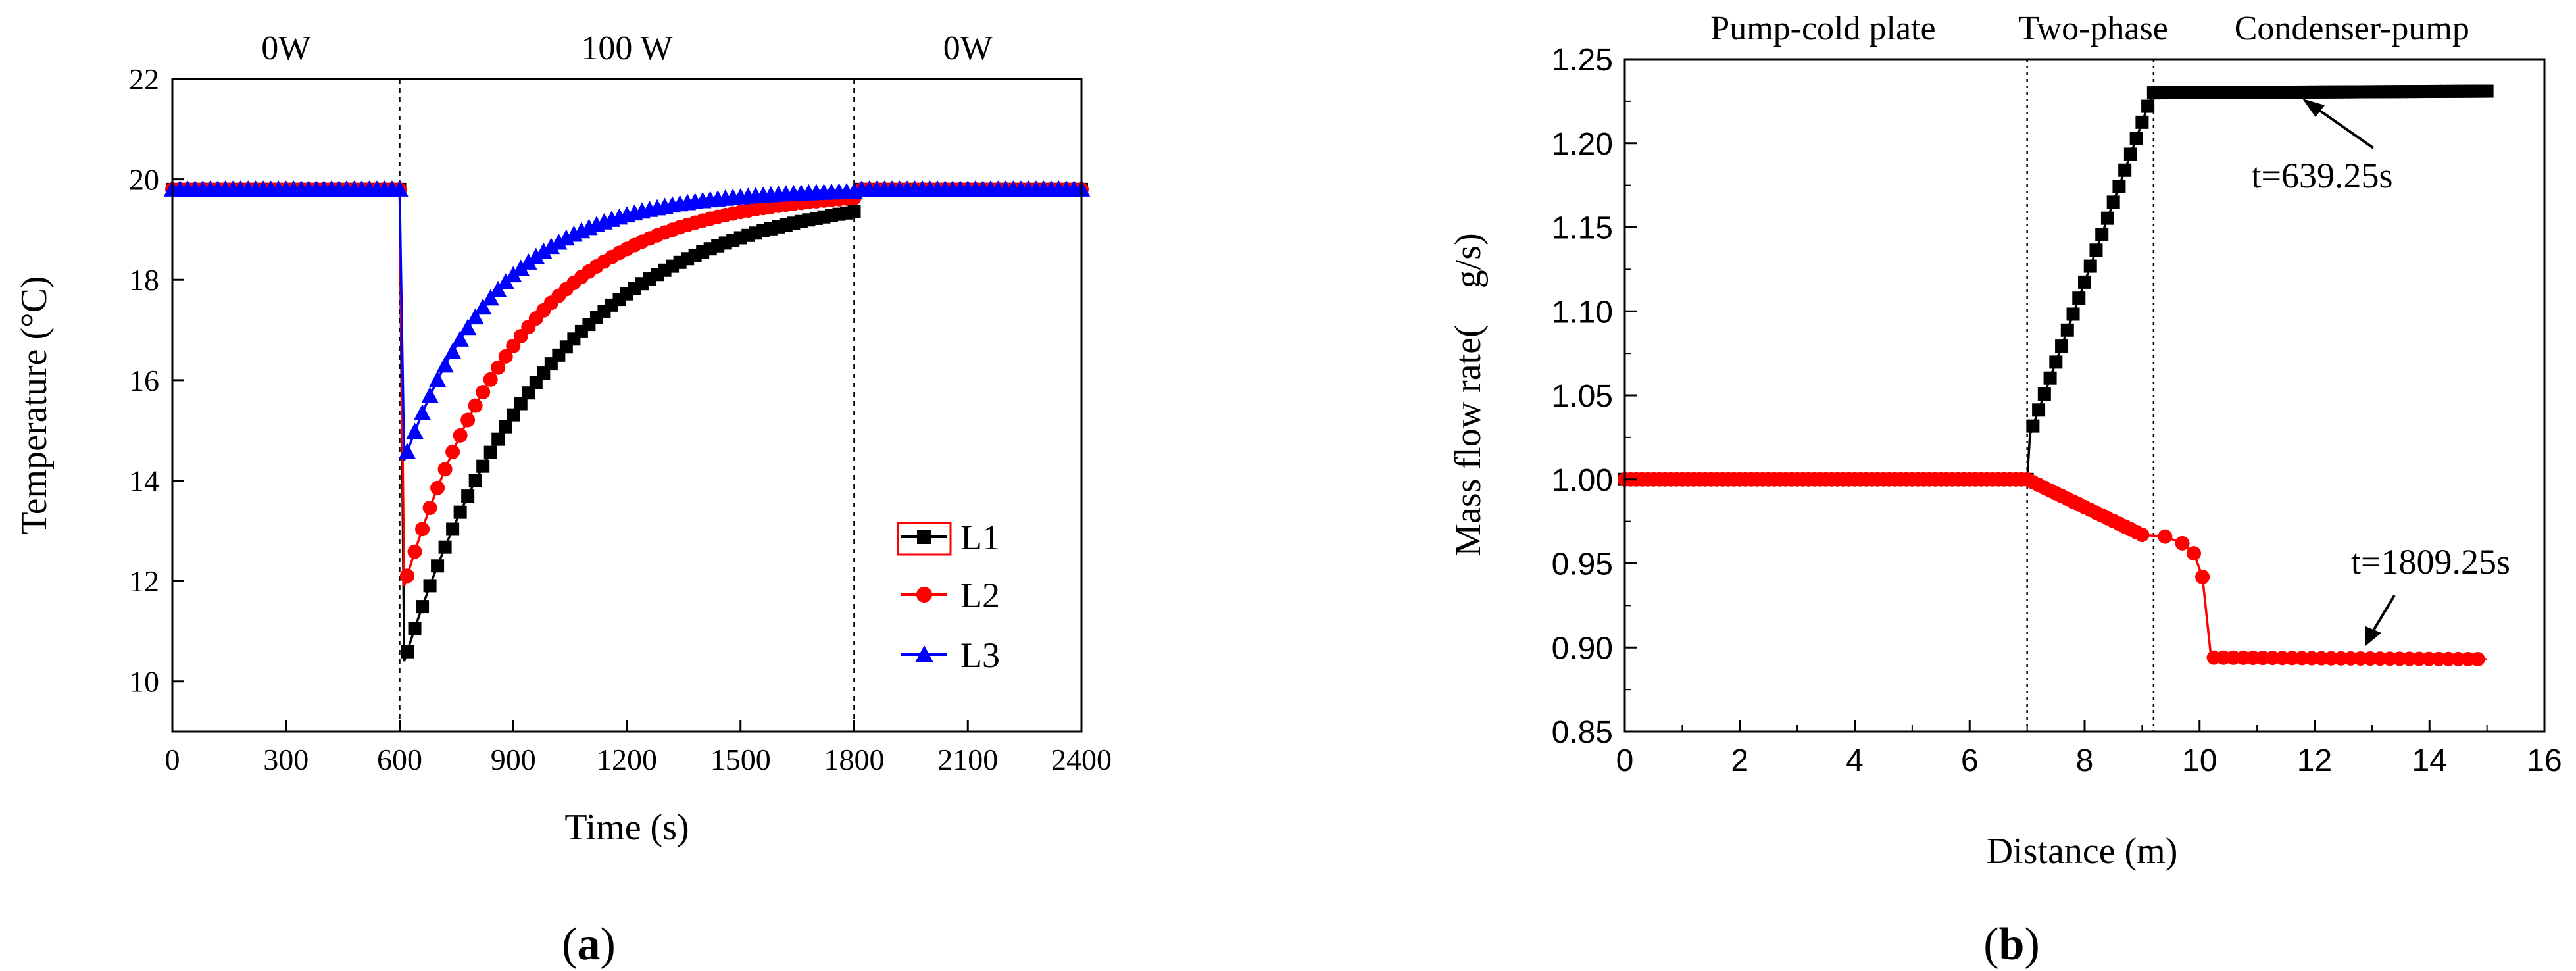 This screenshot has height=971, width=2576. I want to click on panel-b-x-tick-label: 16, so click(2544, 760).